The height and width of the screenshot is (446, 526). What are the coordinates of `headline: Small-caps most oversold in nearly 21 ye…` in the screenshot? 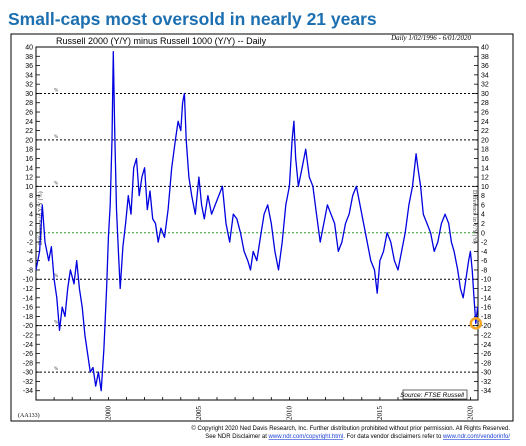 It's located at (192, 19).